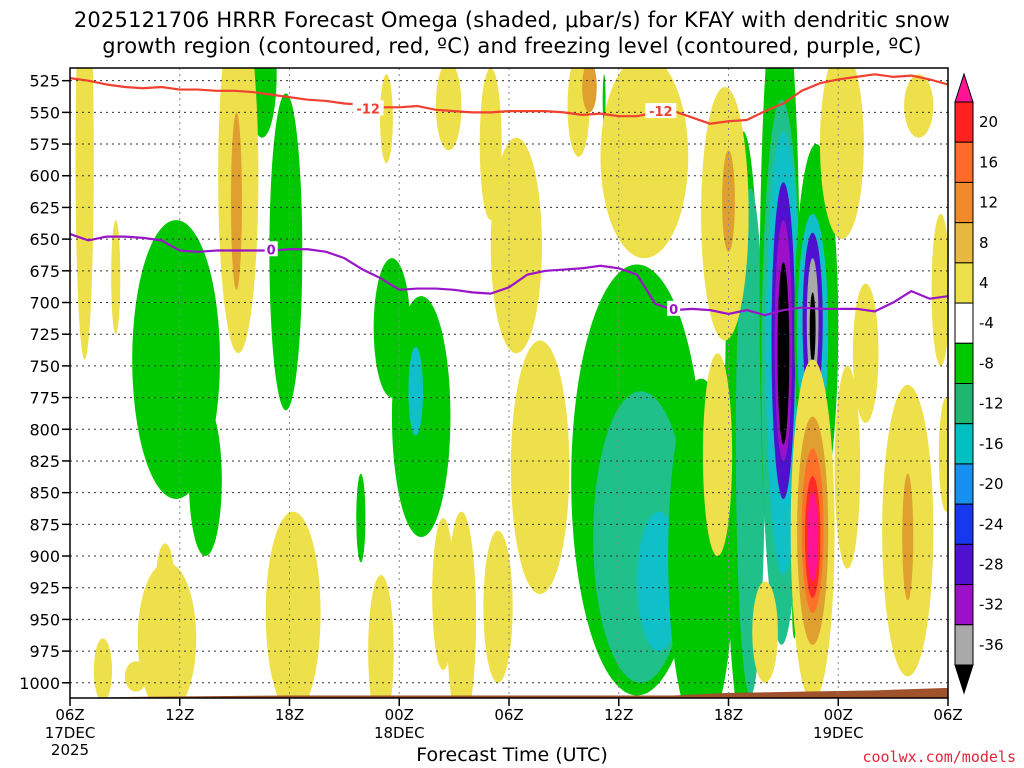 This screenshot has width=1024, height=768. What do you see at coordinates (44, 461) in the screenshot?
I see `y-tick-label: 825` at bounding box center [44, 461].